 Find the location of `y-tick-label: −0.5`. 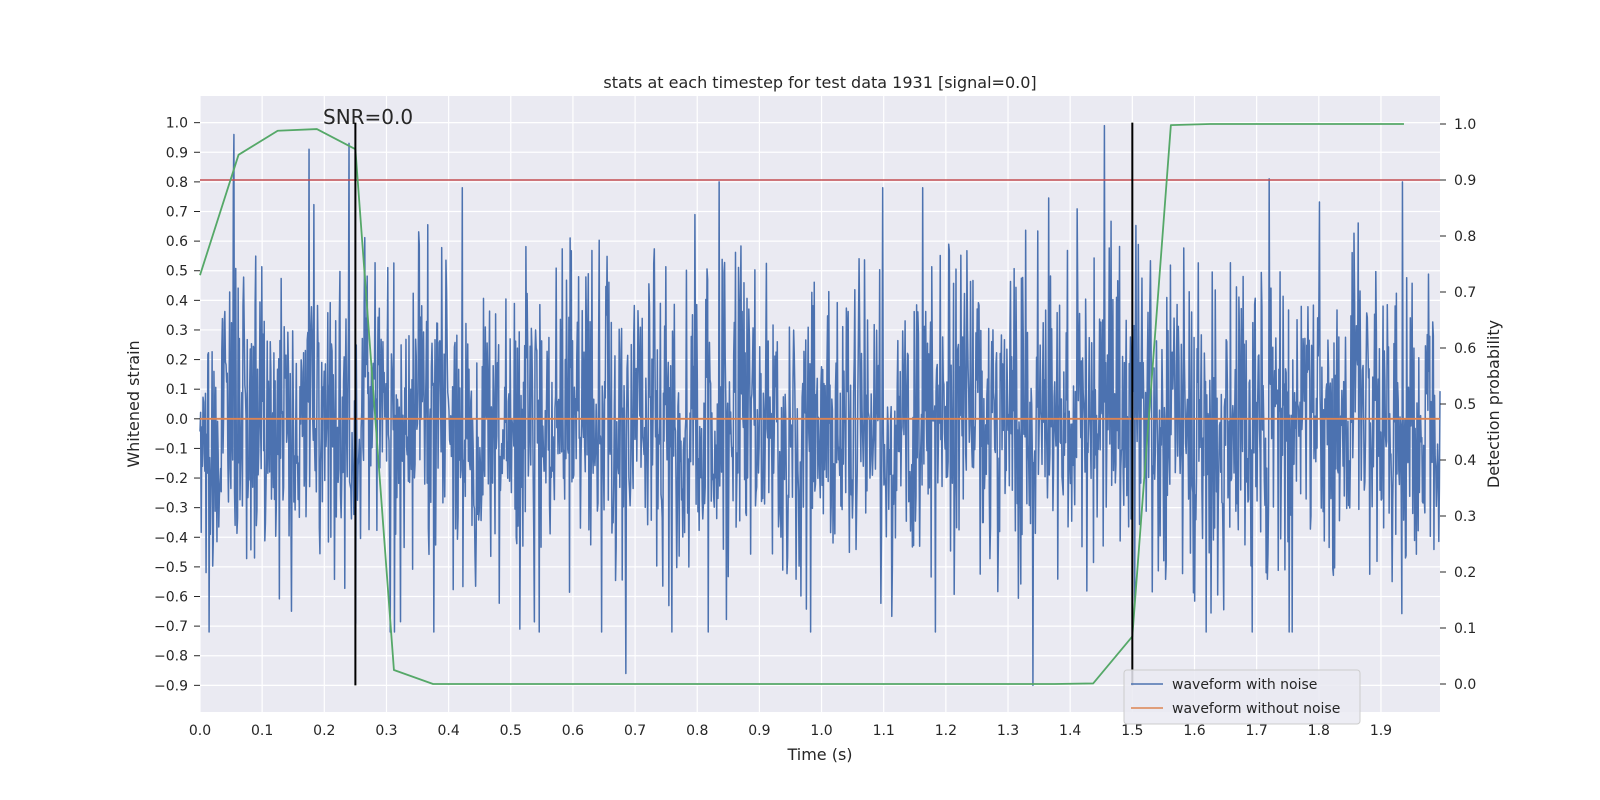

y-tick-label: −0.5 is located at coordinates (171, 568).